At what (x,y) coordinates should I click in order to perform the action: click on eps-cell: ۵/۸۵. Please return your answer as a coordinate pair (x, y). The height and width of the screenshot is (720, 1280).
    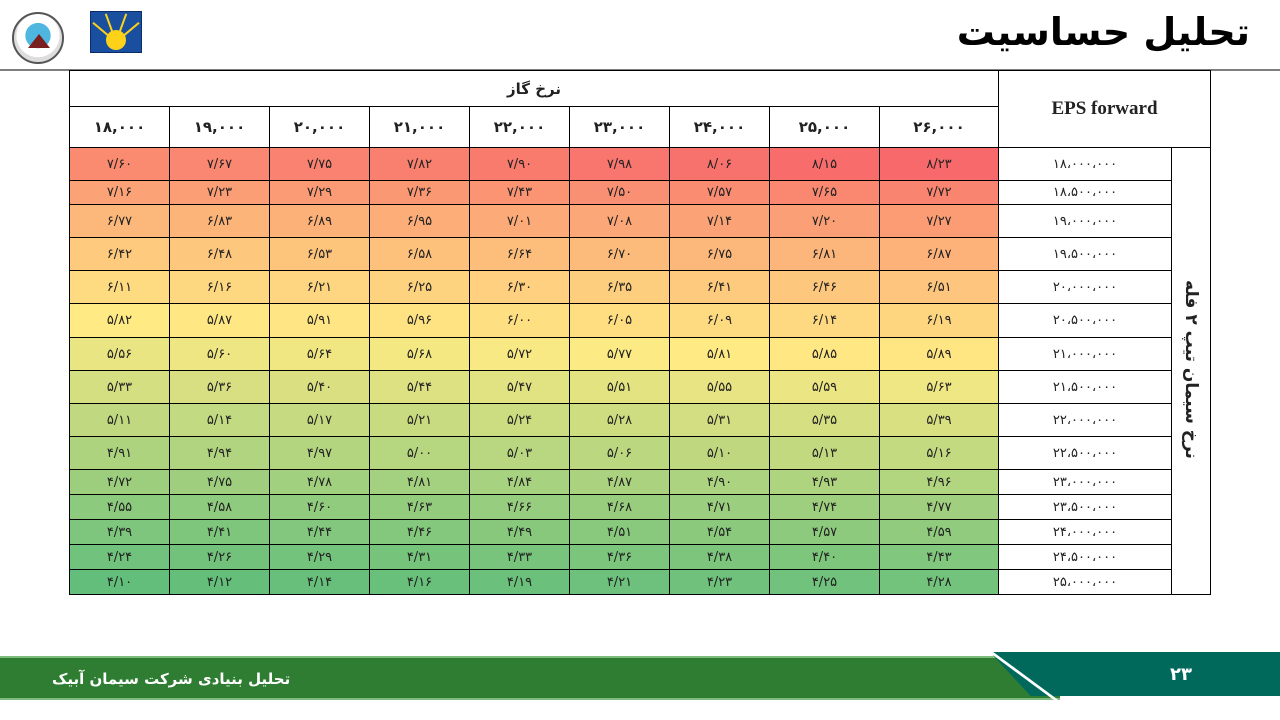
    Looking at the image, I should click on (824, 354).